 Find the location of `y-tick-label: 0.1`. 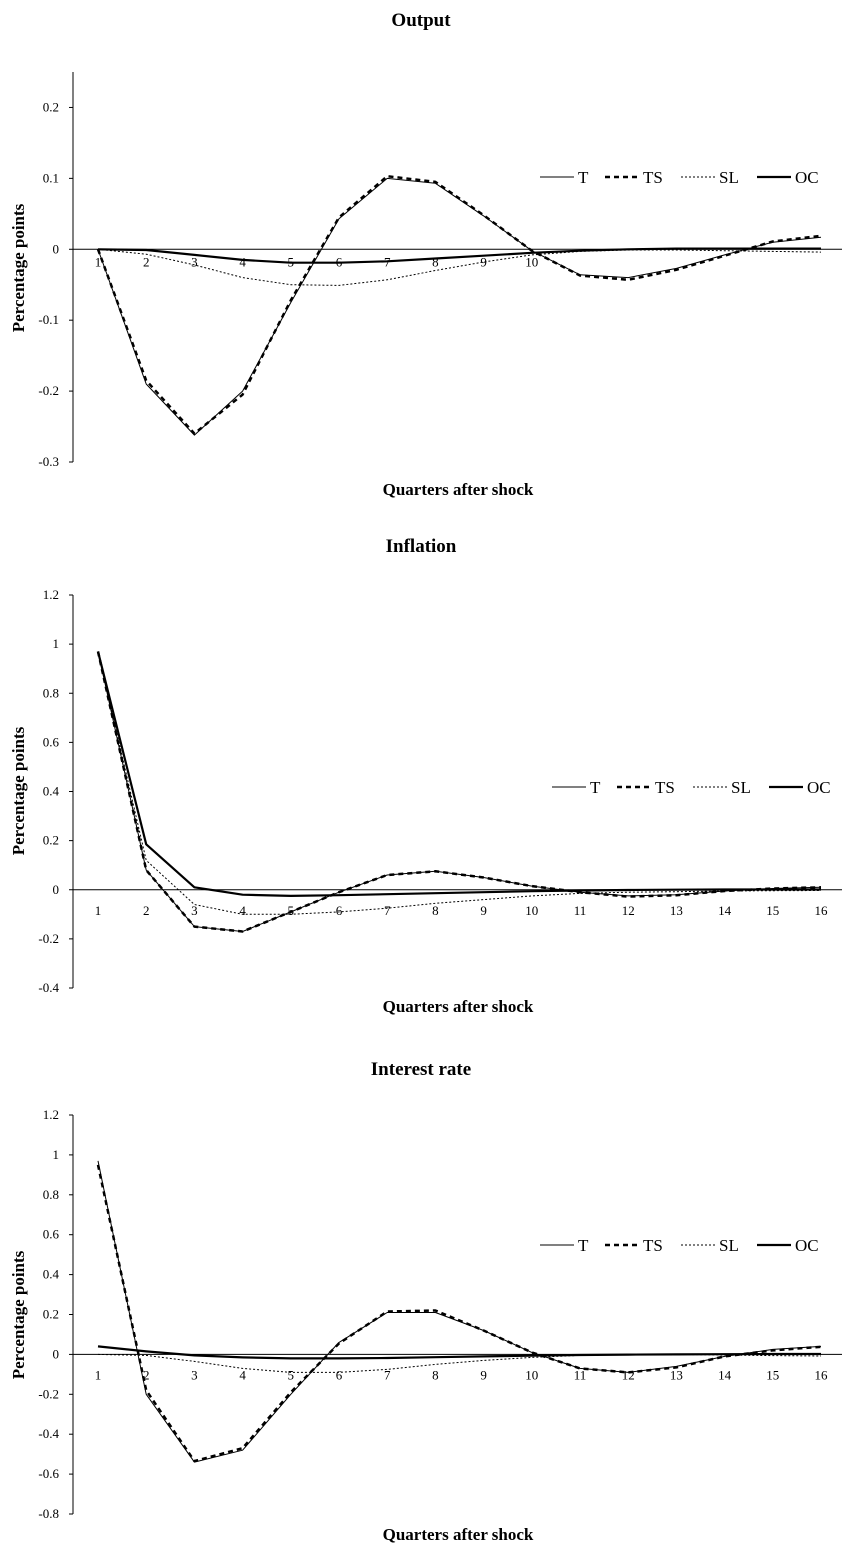

y-tick-label: 0.1 is located at coordinates (51, 177).